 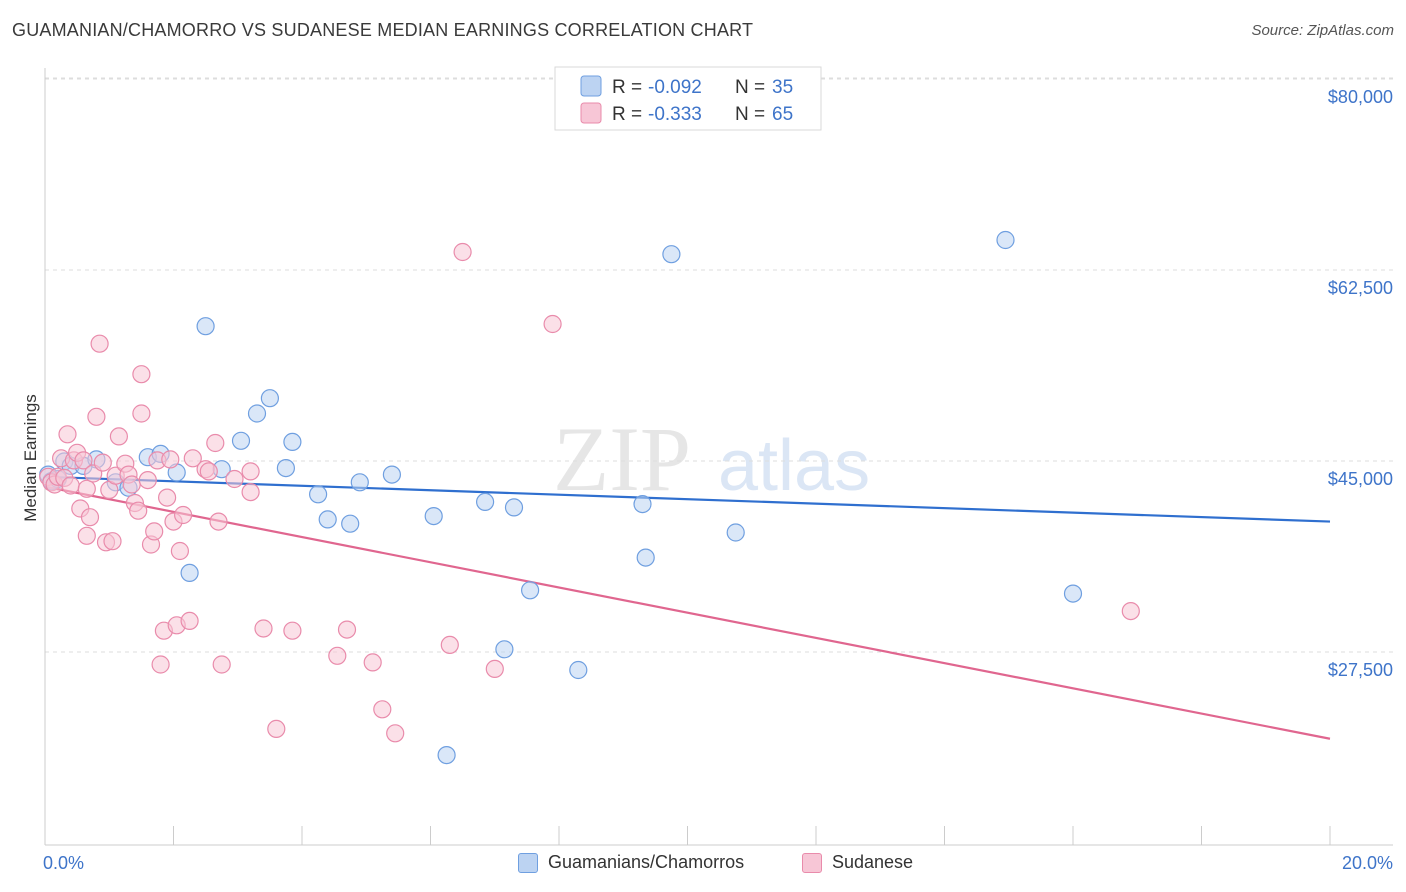 What do you see at coordinates (30, 458) in the screenshot?
I see `y-axis-label: Median Earnings` at bounding box center [30, 458].